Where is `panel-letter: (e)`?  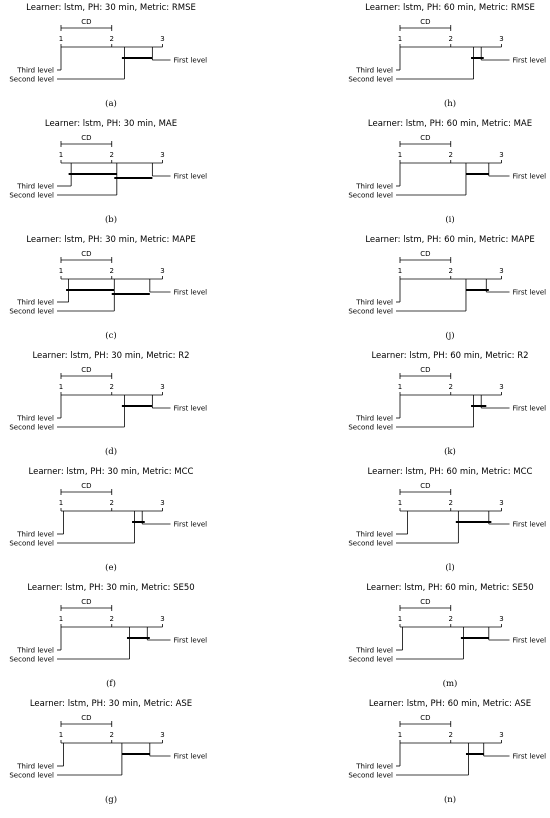 panel-letter: (e) is located at coordinates (111, 567).